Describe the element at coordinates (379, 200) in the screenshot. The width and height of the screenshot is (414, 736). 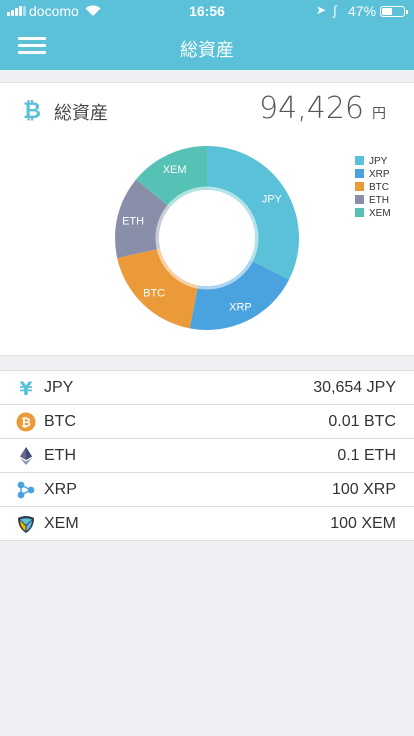
I see `legend-label: ETH` at that location.